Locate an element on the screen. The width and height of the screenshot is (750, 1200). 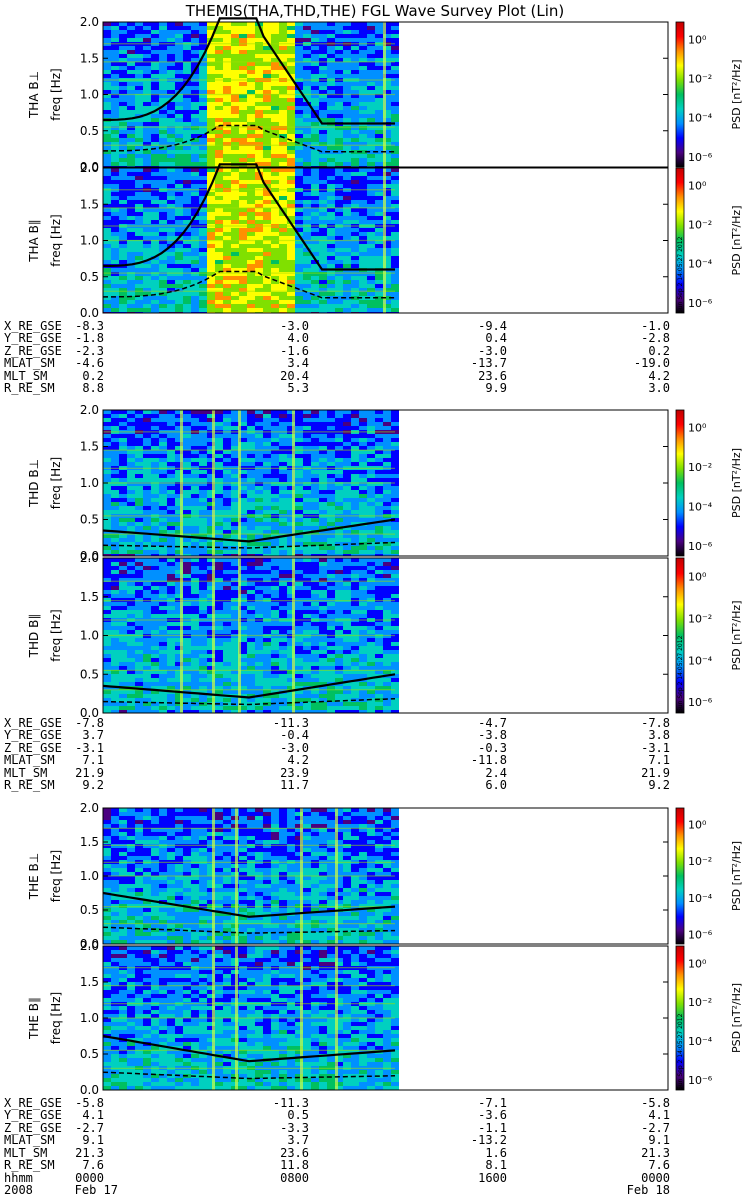
ylabel-0: freq [Hz] is located at coordinates (56, 94).